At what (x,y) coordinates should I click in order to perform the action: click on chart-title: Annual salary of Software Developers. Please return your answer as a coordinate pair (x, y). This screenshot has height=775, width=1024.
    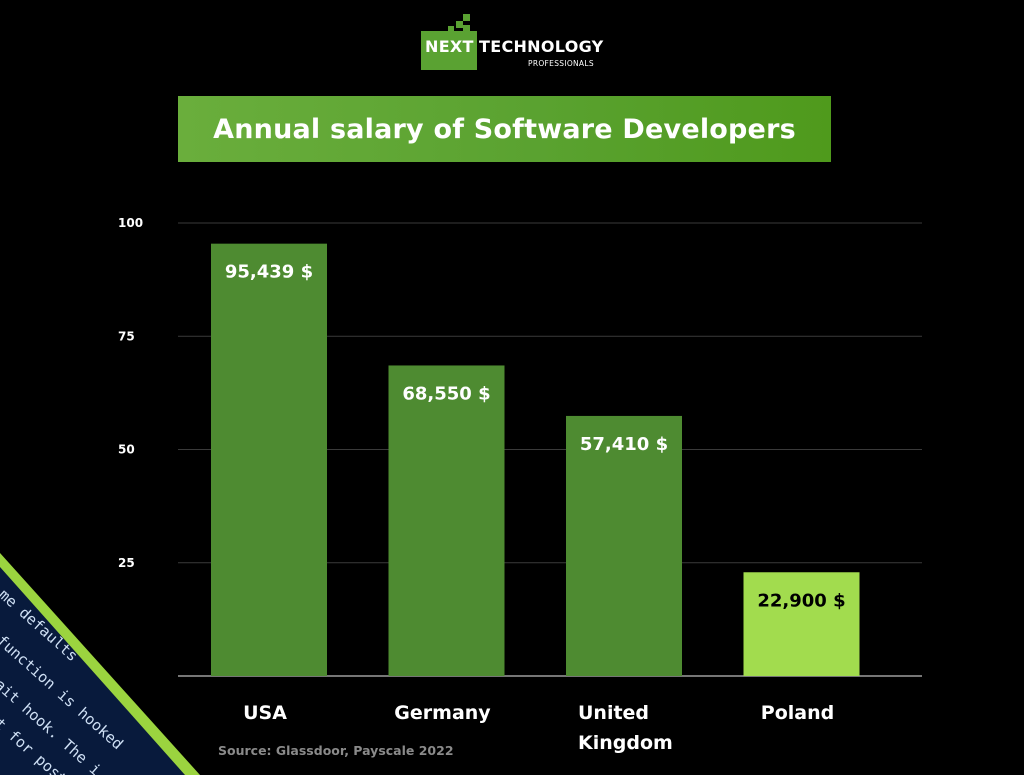
    Looking at the image, I should click on (504, 129).